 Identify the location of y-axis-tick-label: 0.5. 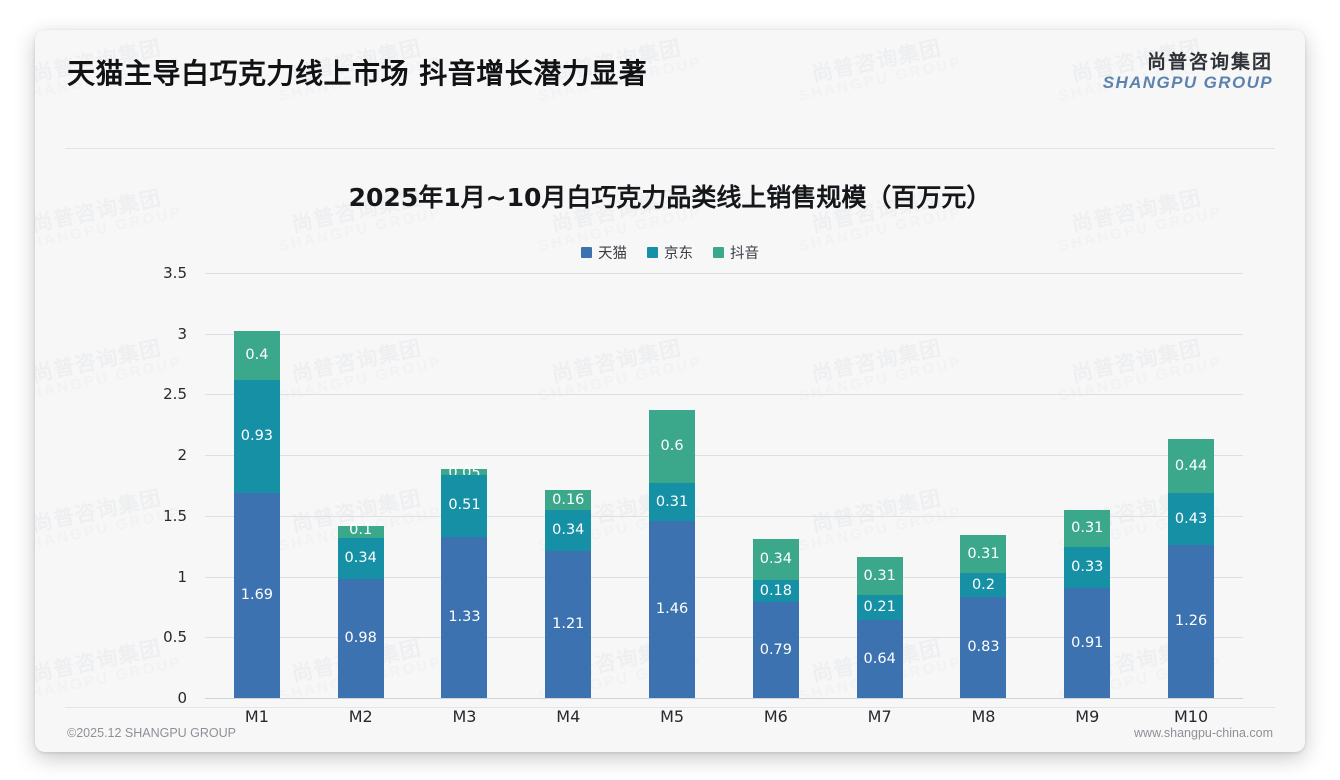
(175, 637).